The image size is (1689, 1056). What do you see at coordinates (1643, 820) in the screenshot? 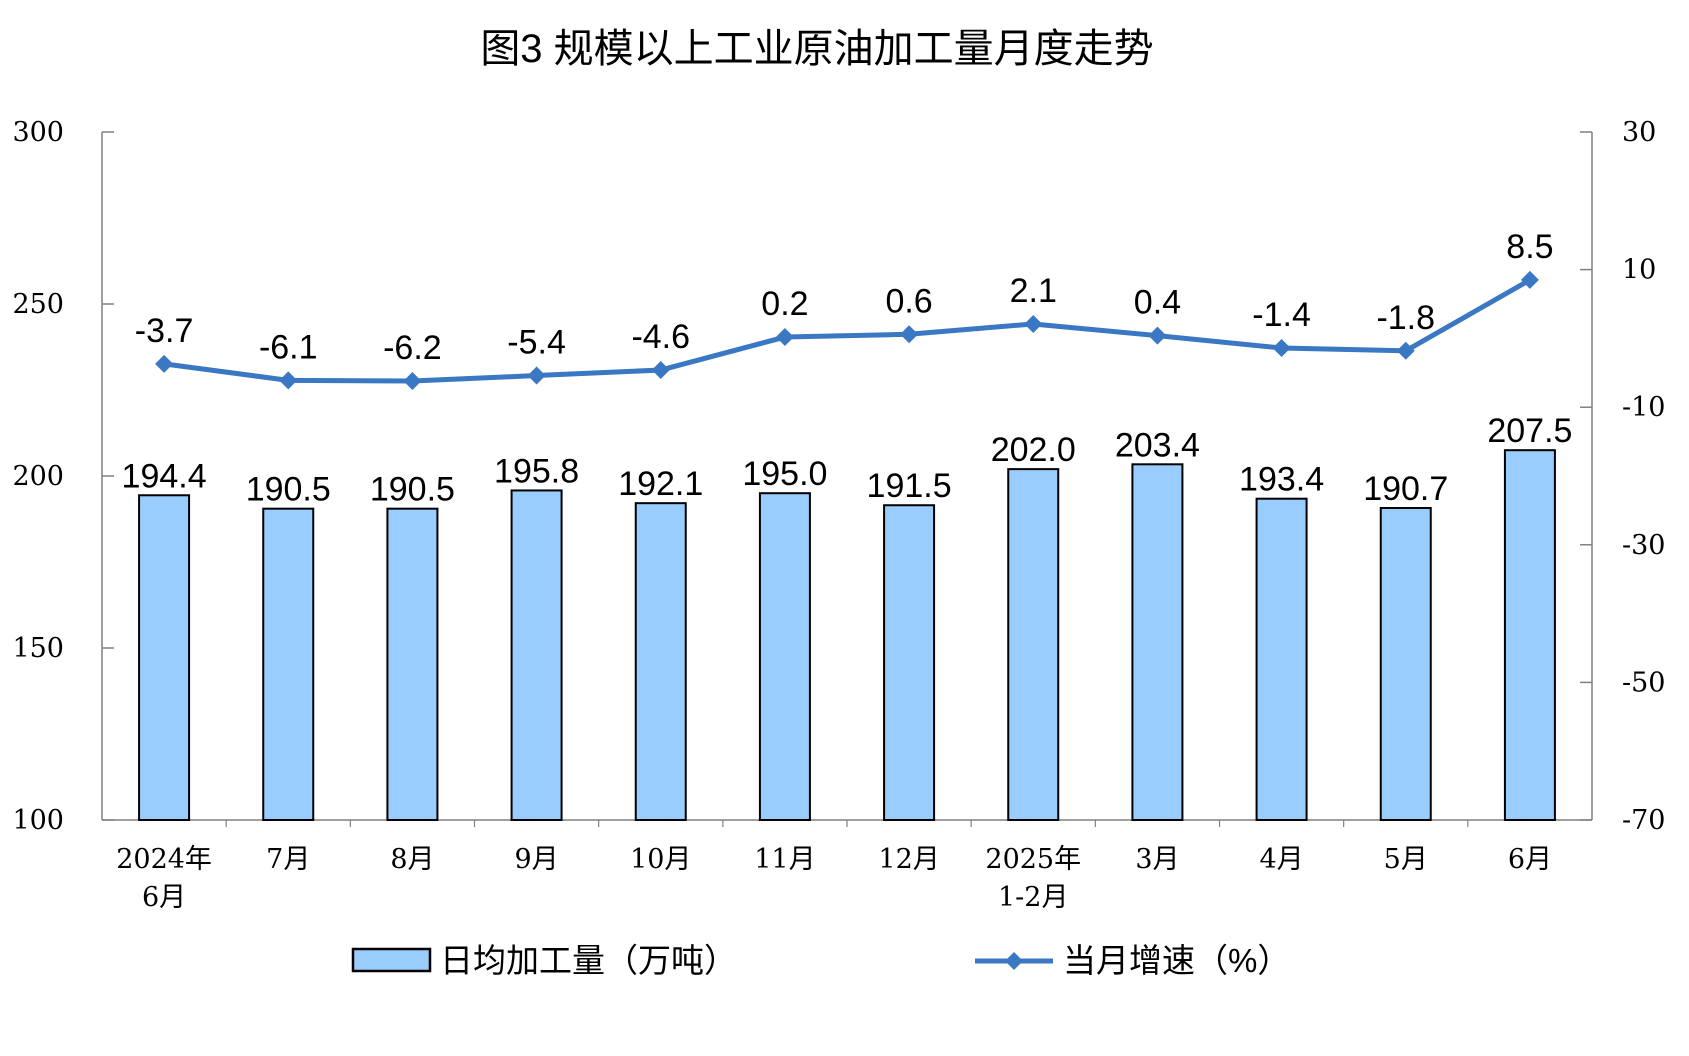
I see `right-axis-tick-label: -70` at bounding box center [1643, 820].